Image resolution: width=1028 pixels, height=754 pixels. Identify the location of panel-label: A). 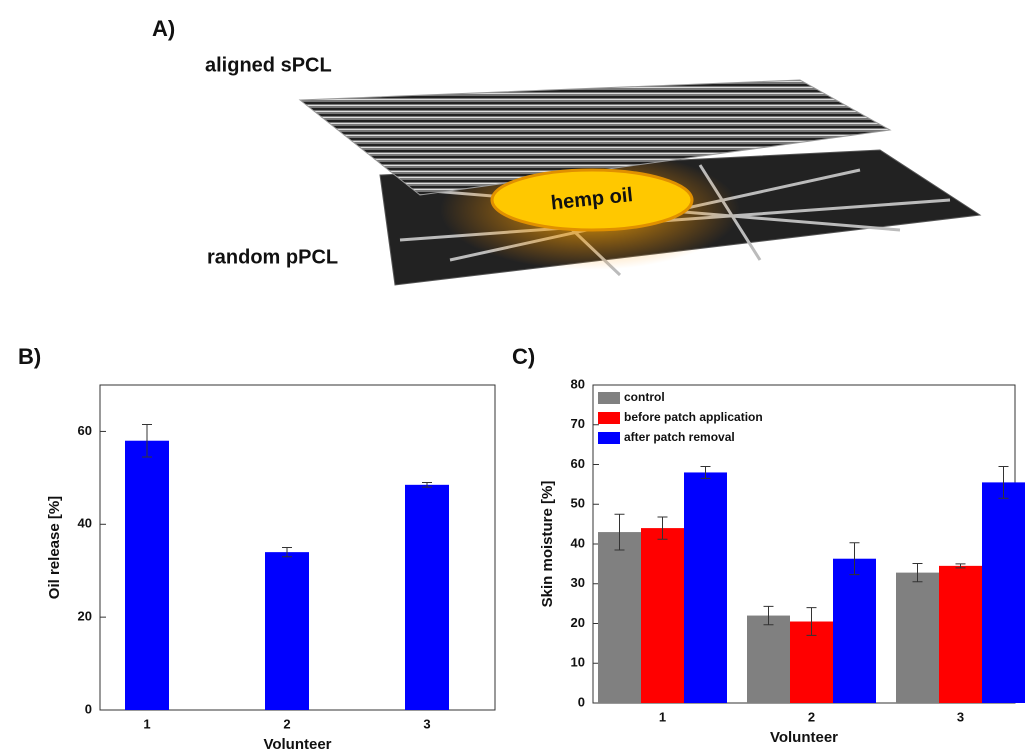
(163, 28).